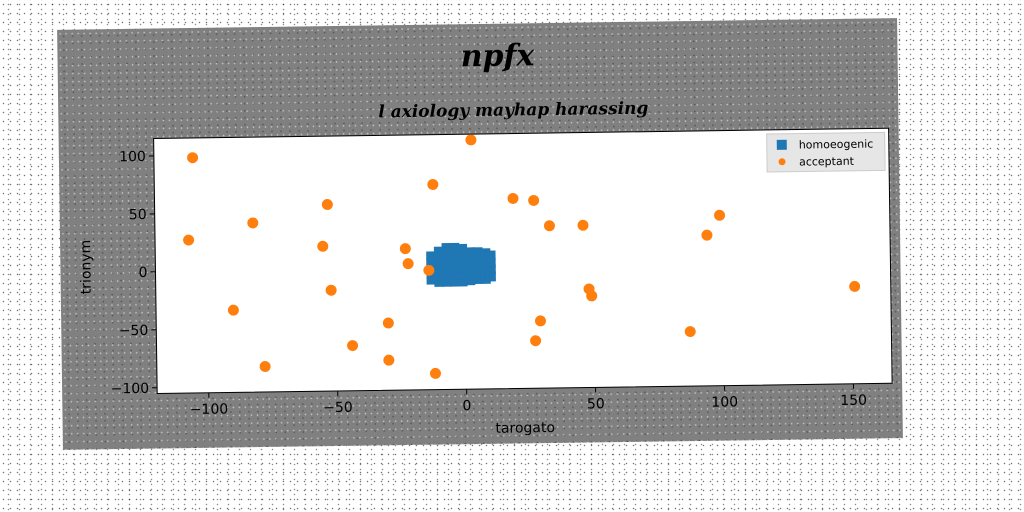  What do you see at coordinates (130, 389) in the screenshot?
I see `y-tick-label: −100` at bounding box center [130, 389].